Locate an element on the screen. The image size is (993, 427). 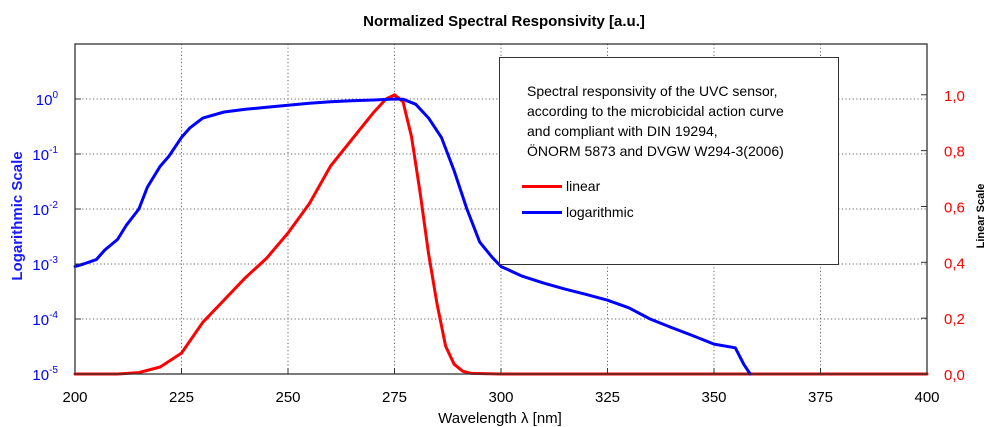
x-tick-label: 250 is located at coordinates (287, 397).